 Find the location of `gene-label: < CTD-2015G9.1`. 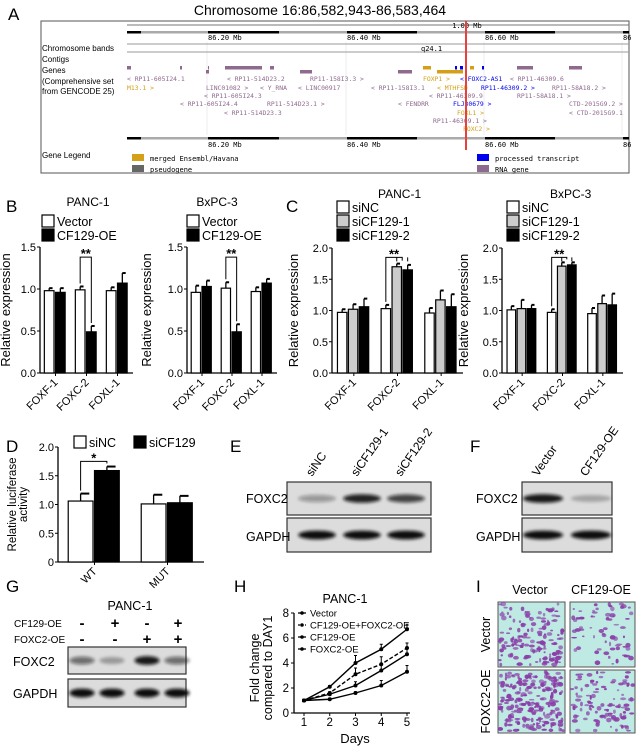

gene-label: < CTD-2015G9.1 is located at coordinates (596, 113).